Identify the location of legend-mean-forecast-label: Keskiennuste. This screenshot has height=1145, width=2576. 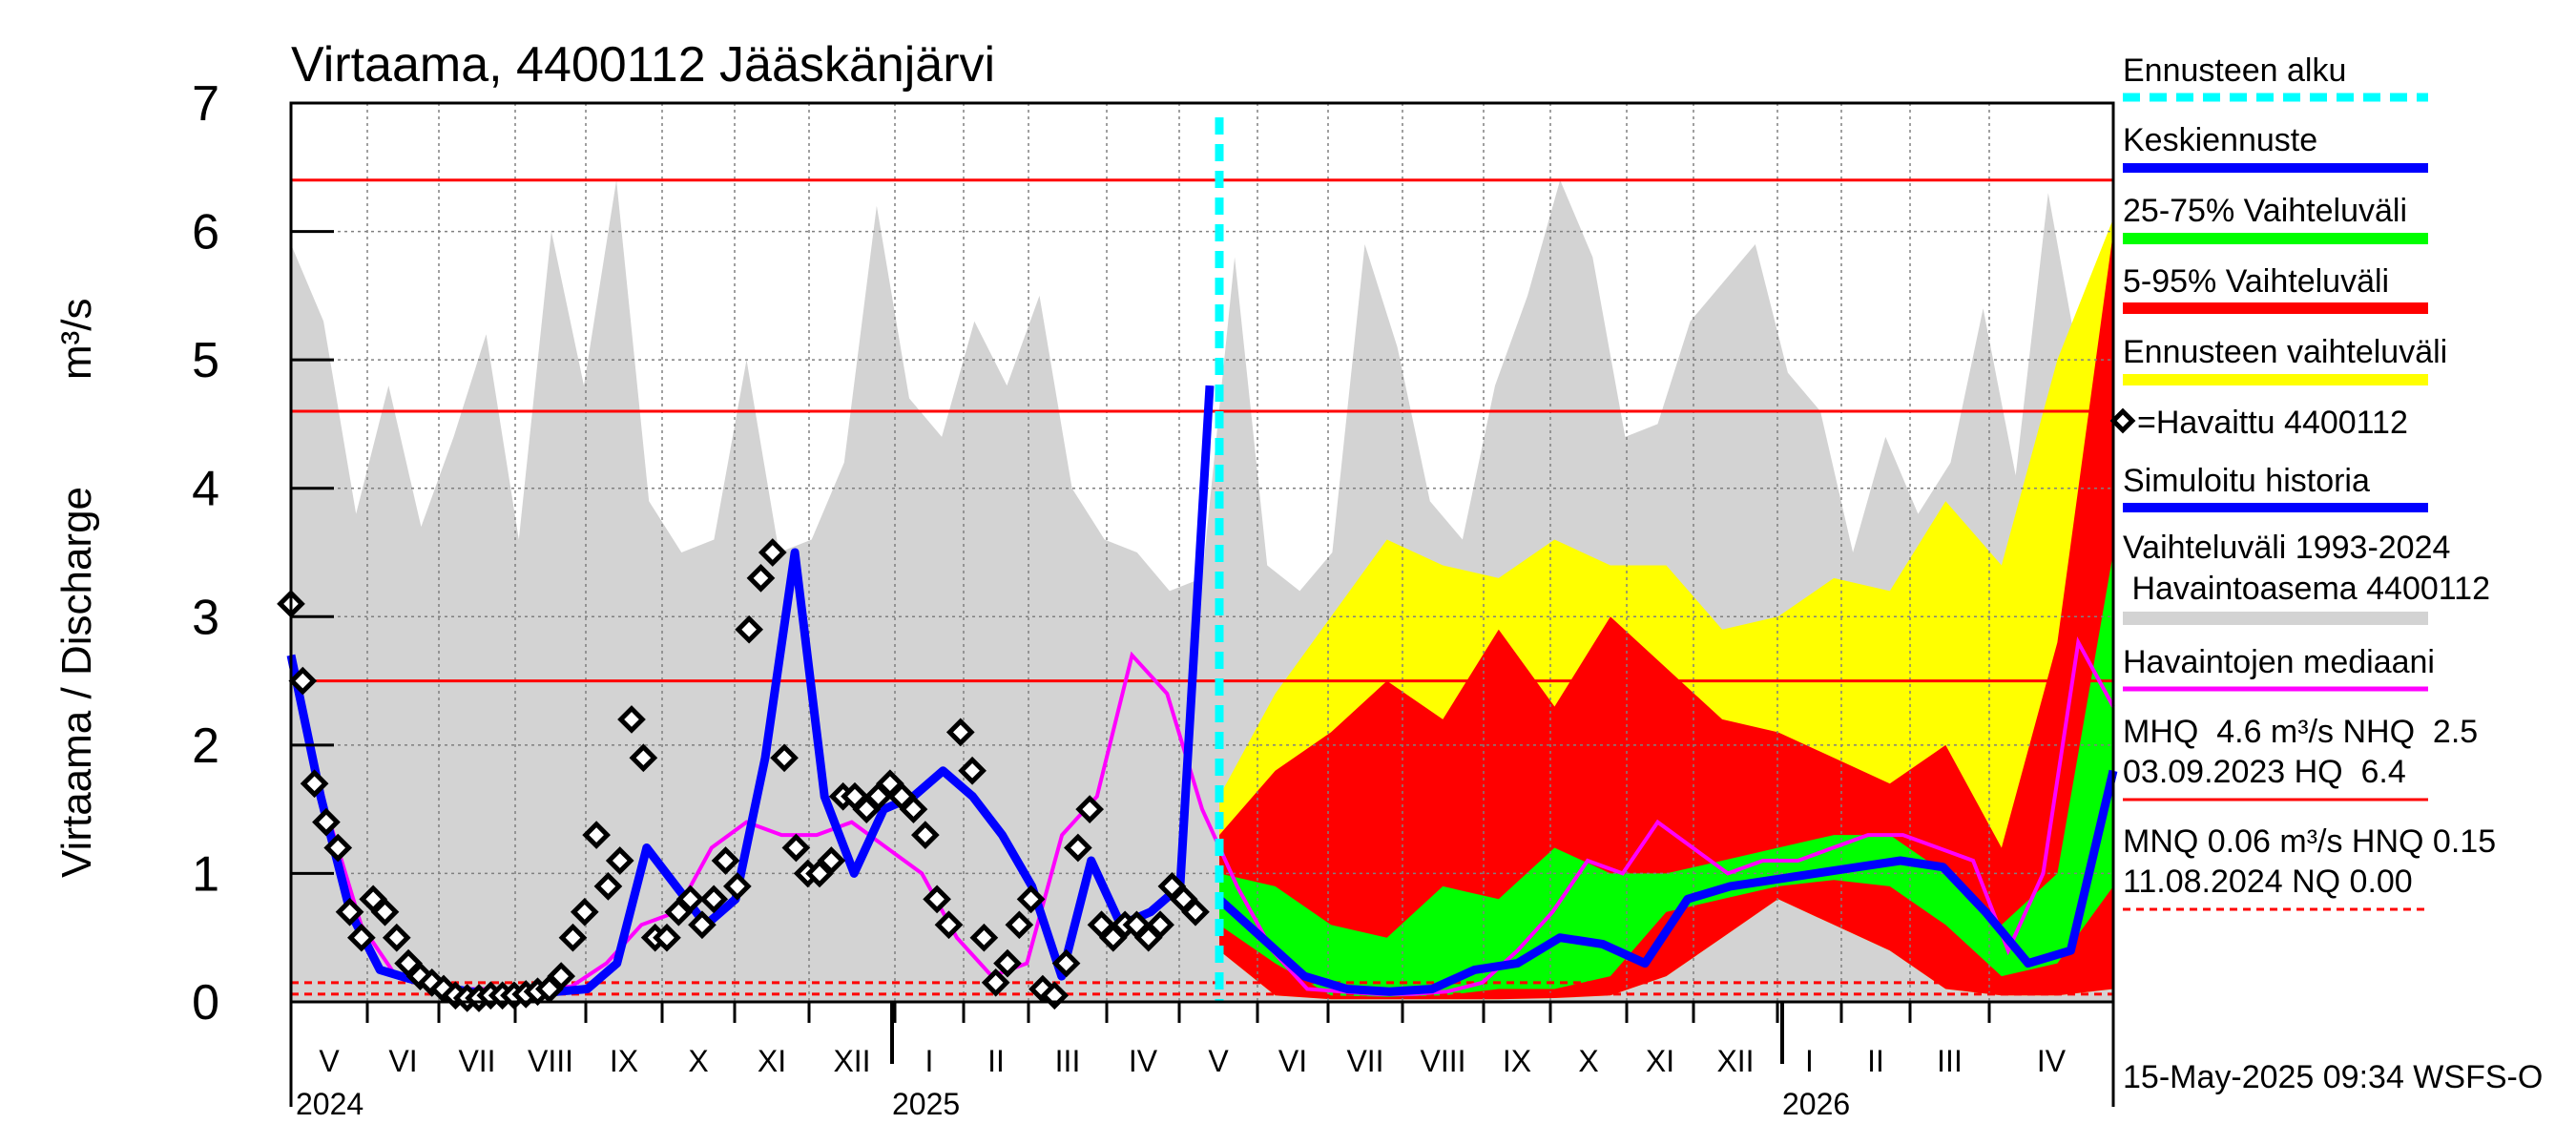
(2220, 140).